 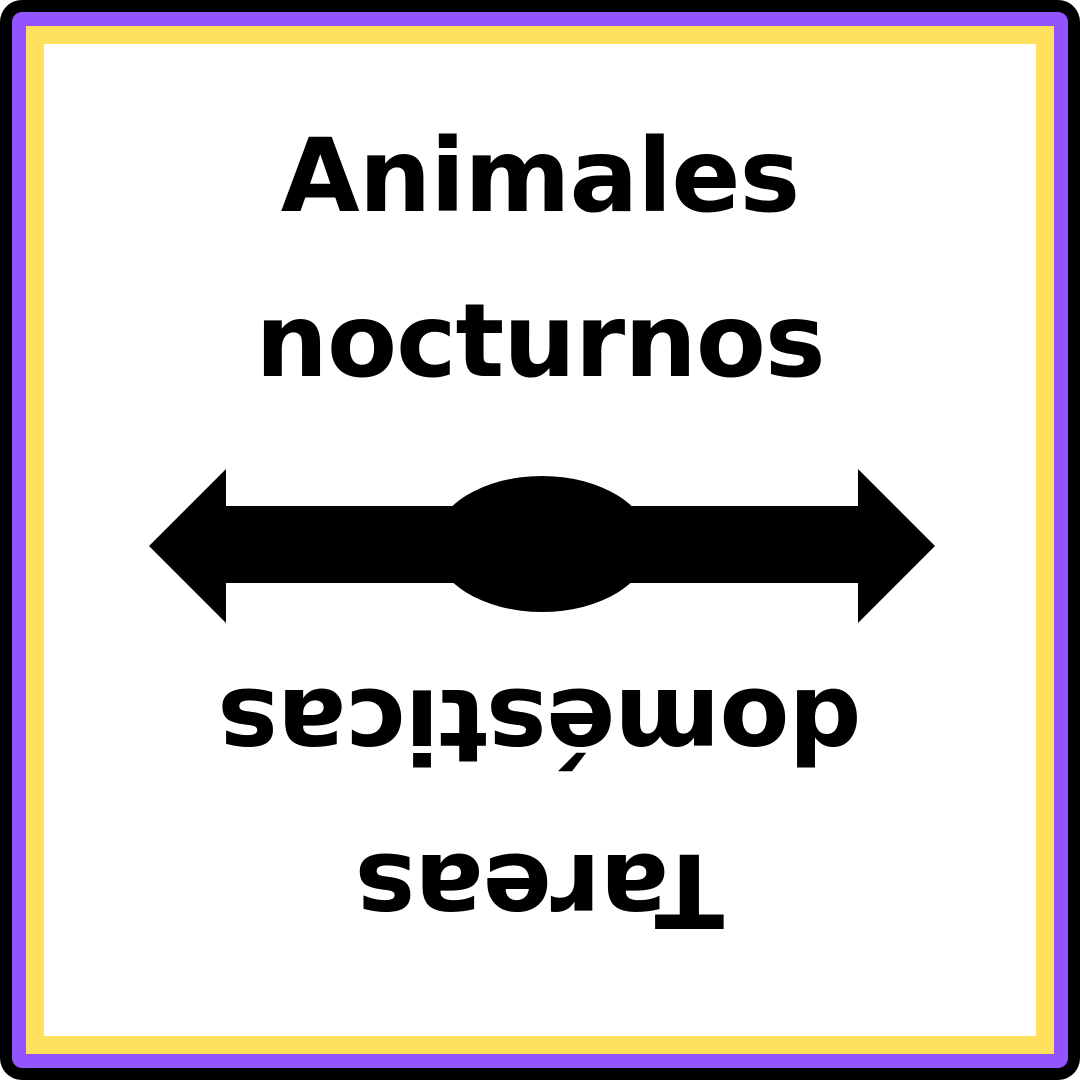 What do you see at coordinates (540, 889) in the screenshot?
I see `bottom-topic-line-1: Tareas` at bounding box center [540, 889].